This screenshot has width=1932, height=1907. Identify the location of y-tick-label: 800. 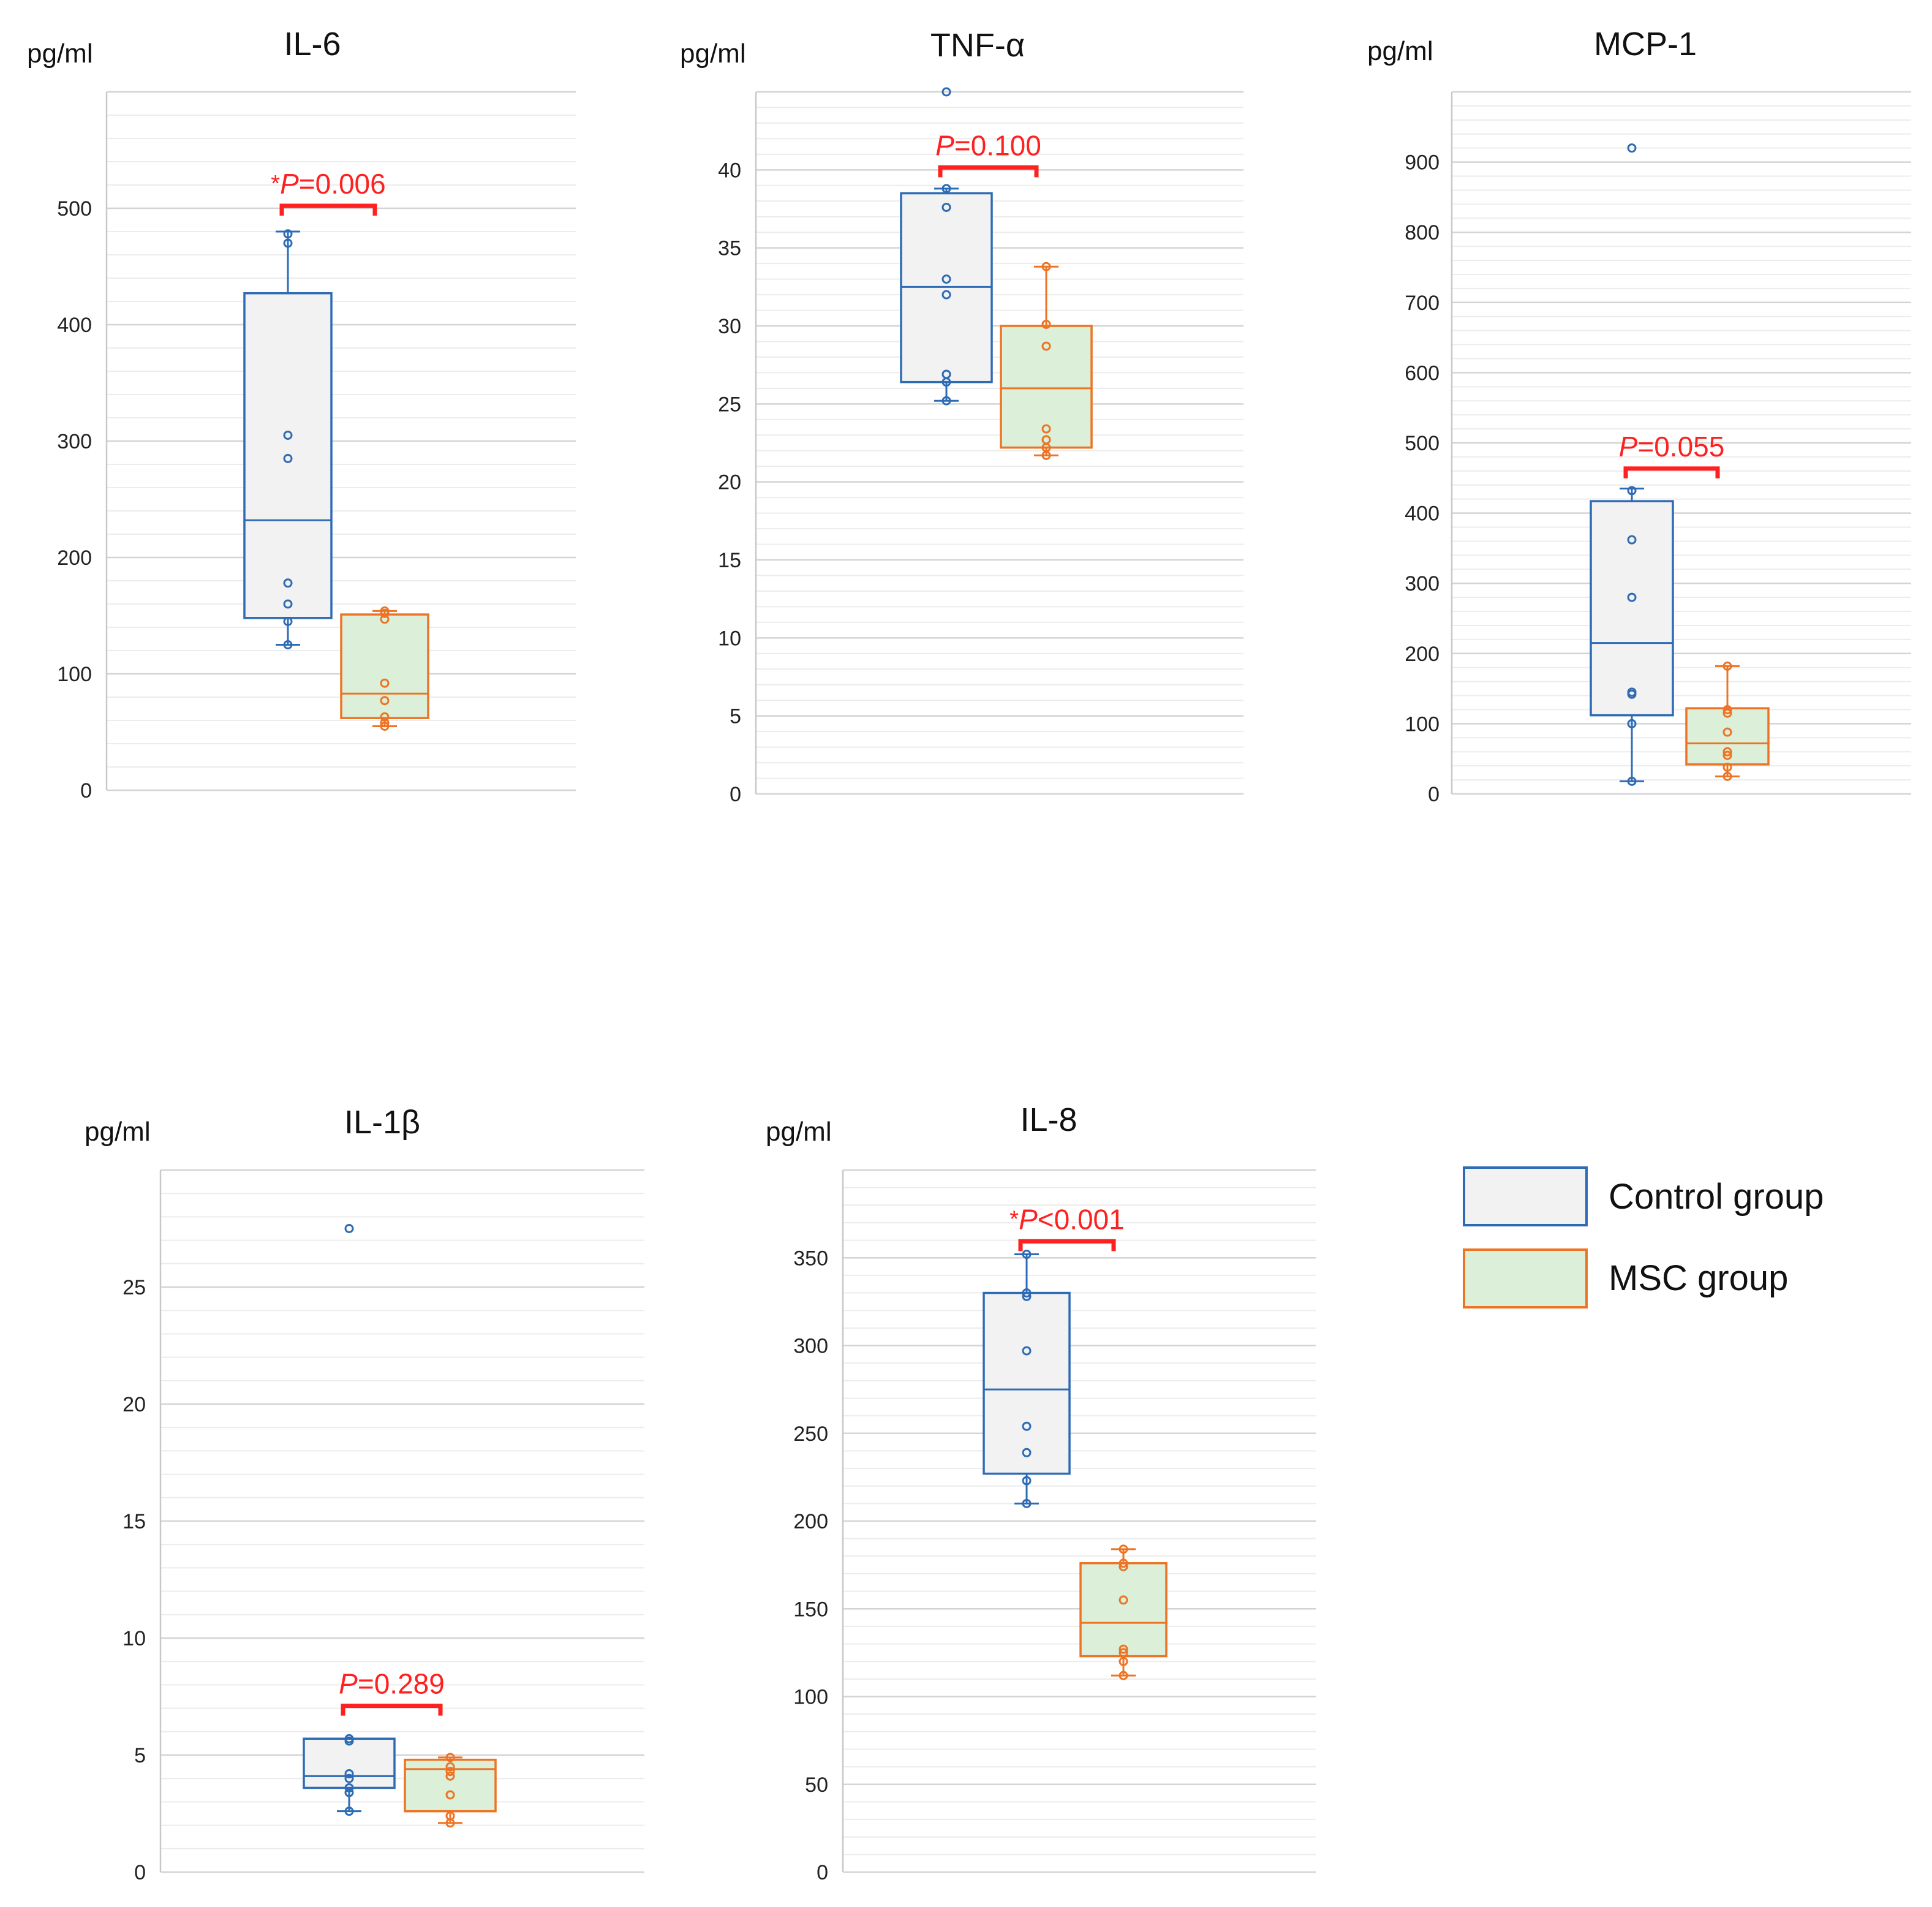
(1422, 232).